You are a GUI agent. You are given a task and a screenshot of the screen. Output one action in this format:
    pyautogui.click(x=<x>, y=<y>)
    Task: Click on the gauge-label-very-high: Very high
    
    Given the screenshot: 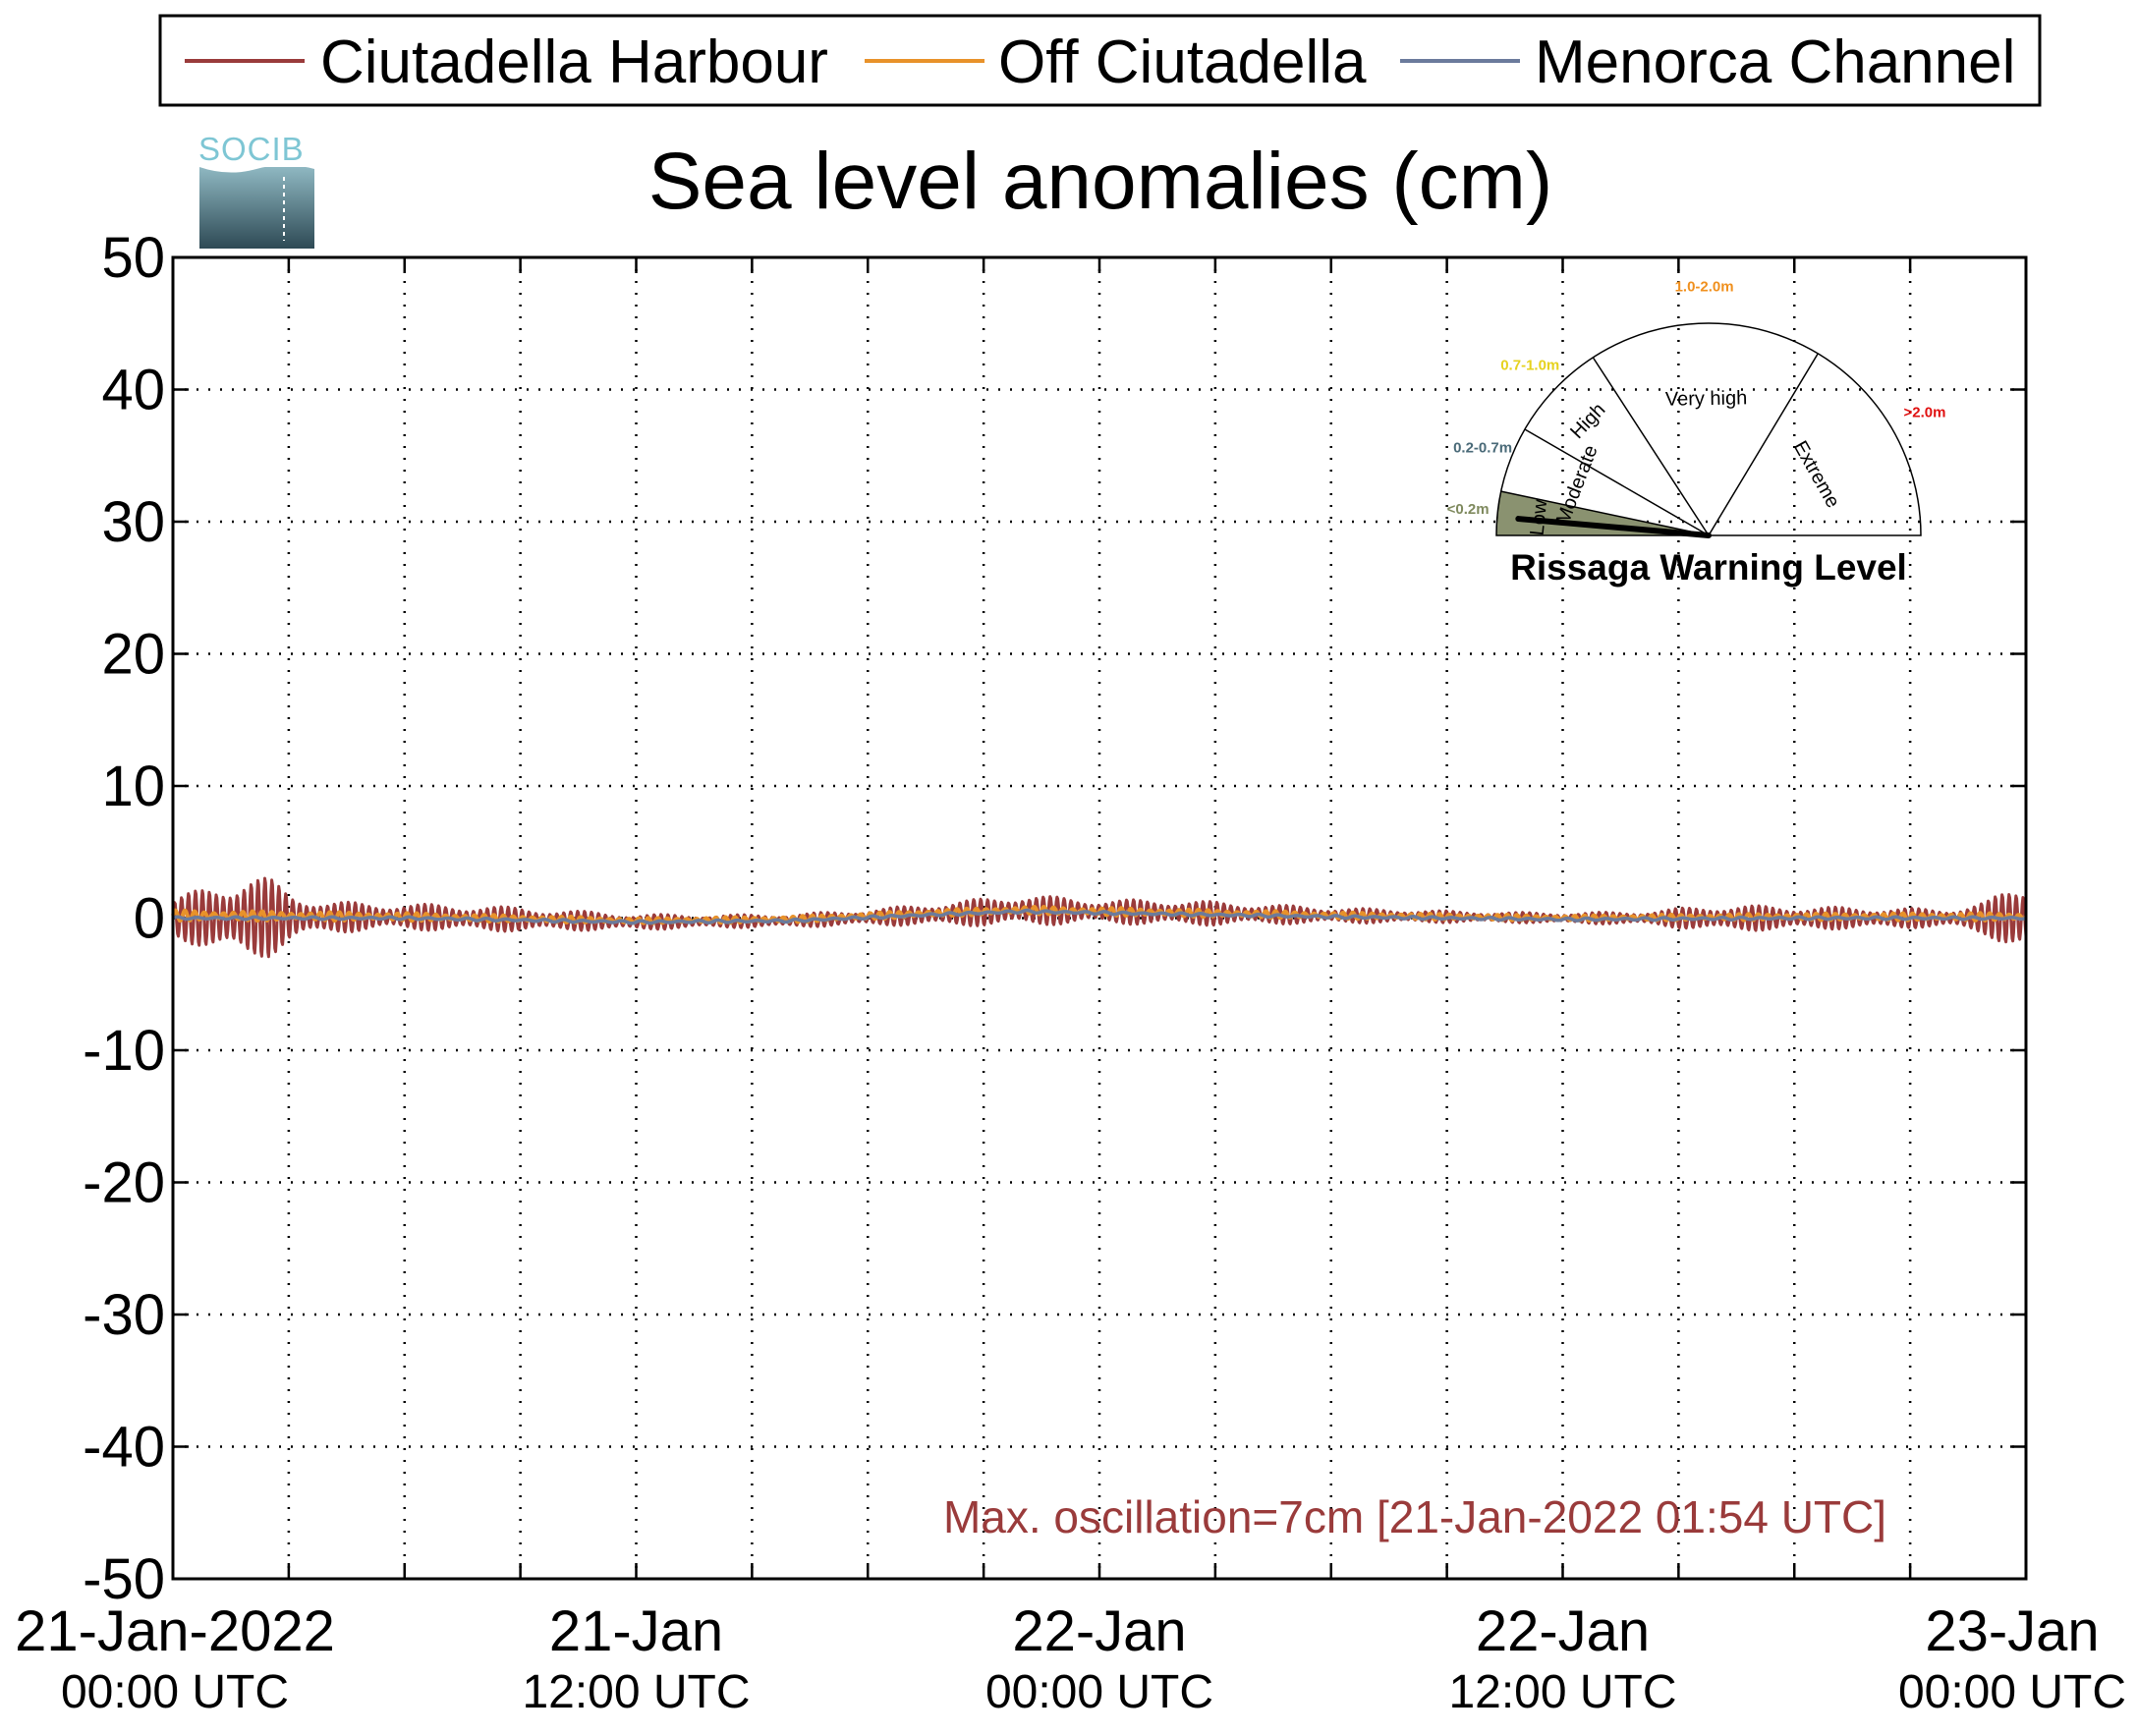 What is the action you would take?
    pyautogui.click(x=1706, y=398)
    